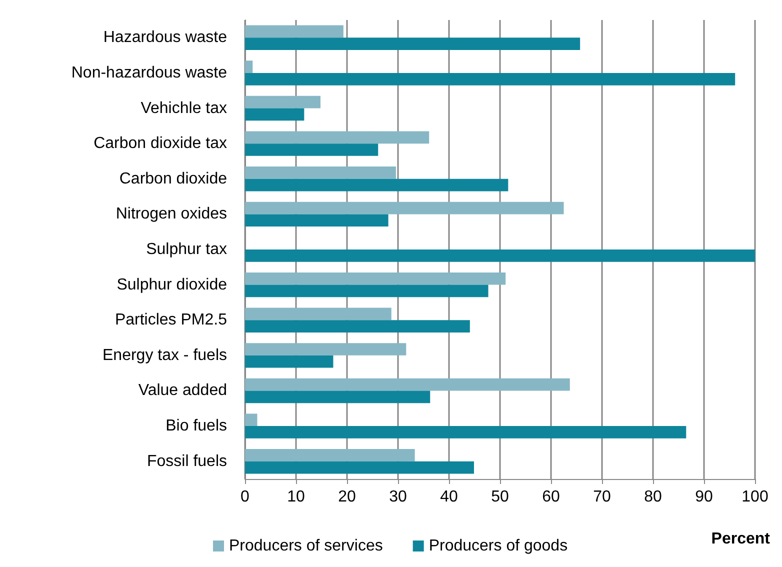 The image size is (782, 567). Describe the element at coordinates (183, 108) in the screenshot. I see `y-tick-label: Vehichle tax` at that location.